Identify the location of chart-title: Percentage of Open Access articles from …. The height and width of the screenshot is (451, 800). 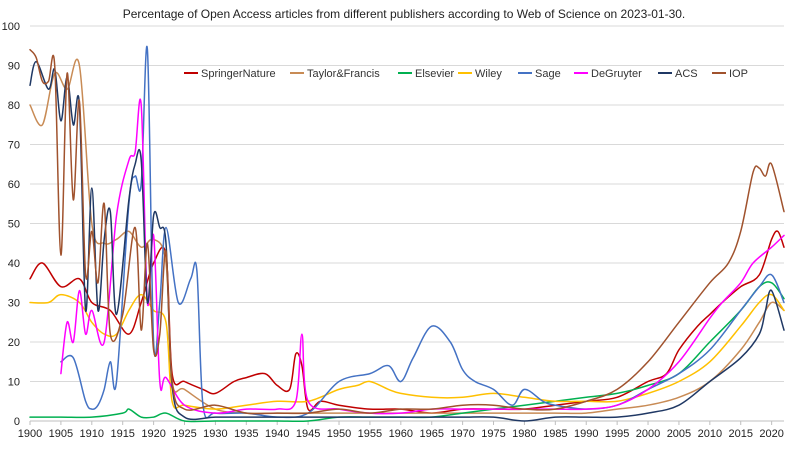
(404, 14).